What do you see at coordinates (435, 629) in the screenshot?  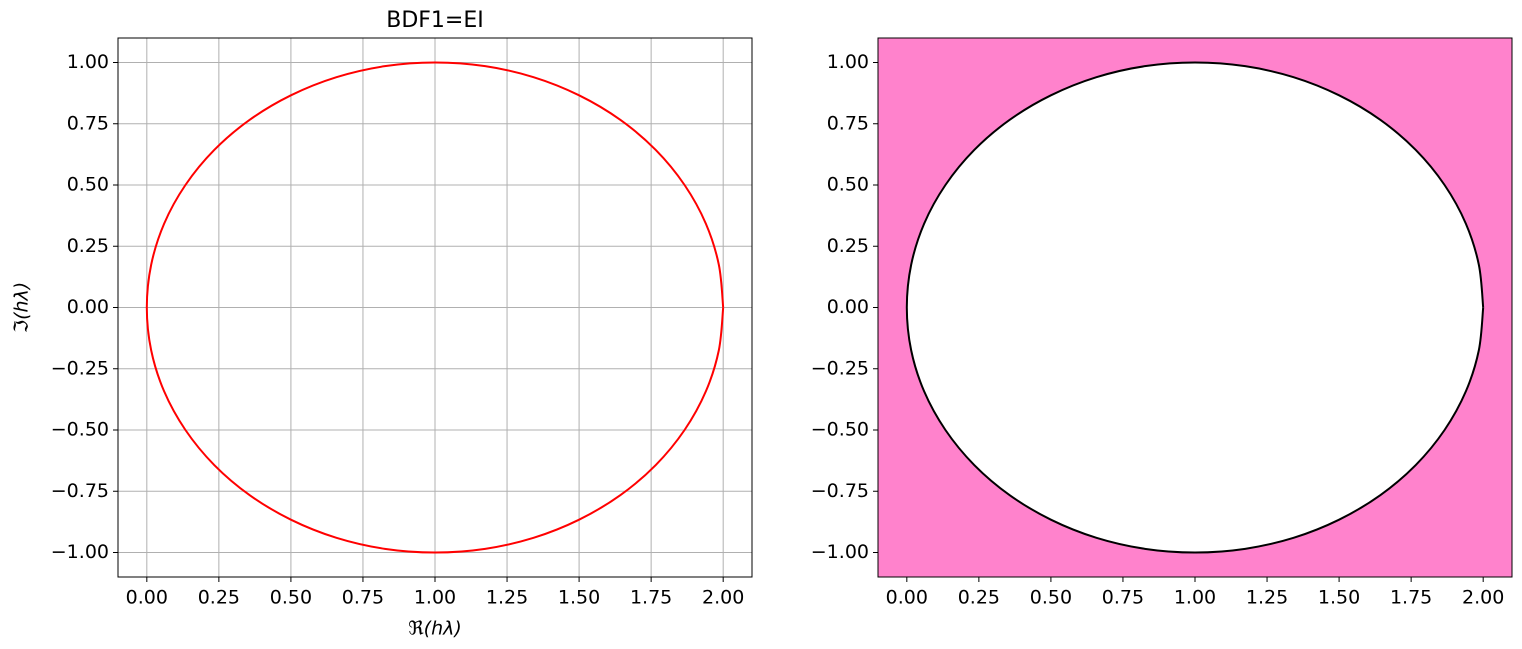 I see `x-axis-label: ℜ(hλ)` at bounding box center [435, 629].